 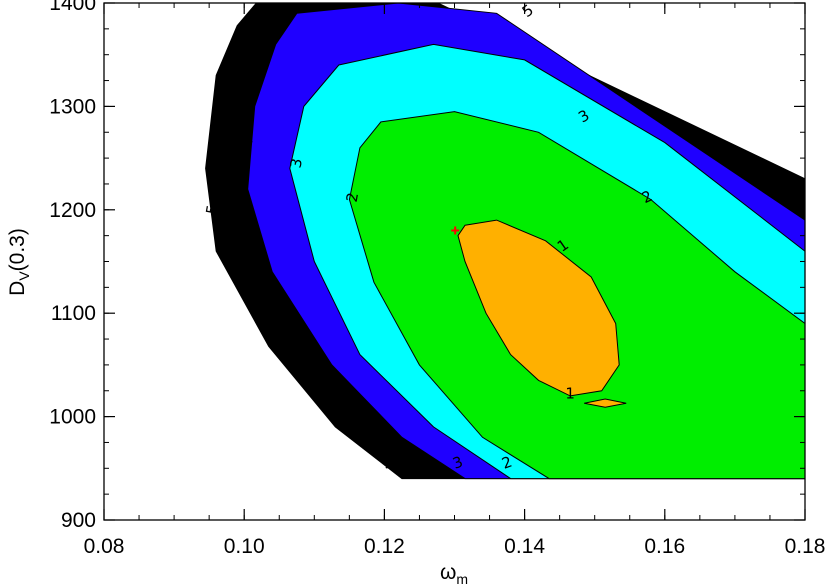 I want to click on x-tick-label-2: 0.12, so click(x=384, y=546).